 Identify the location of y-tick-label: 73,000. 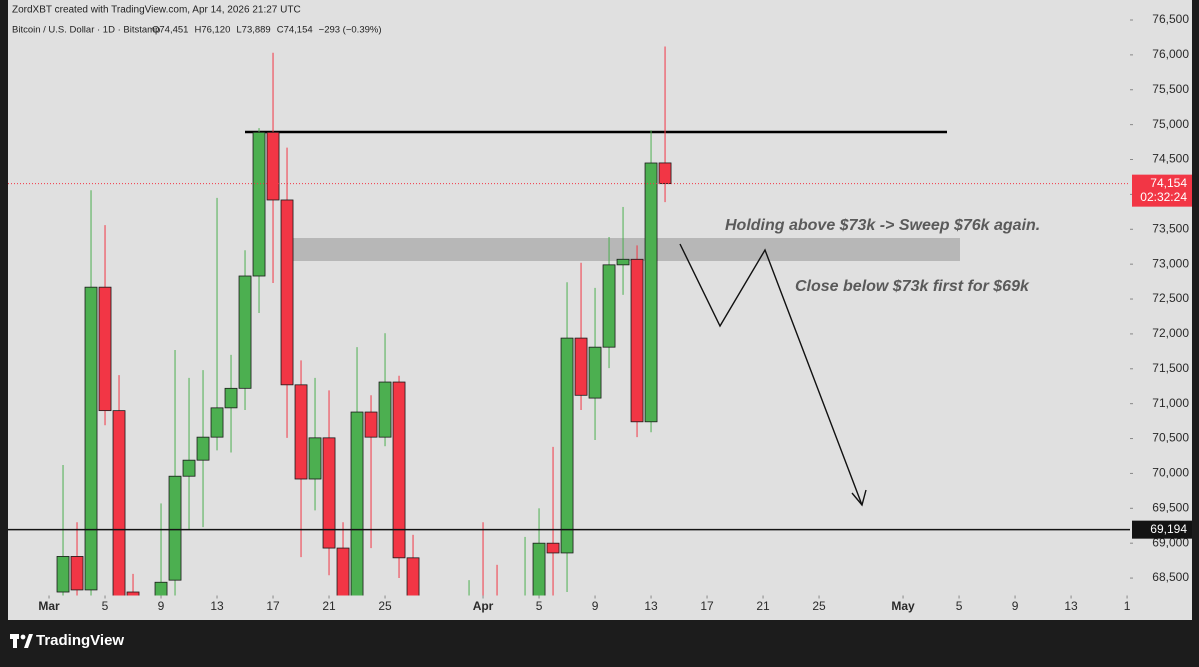
(1170, 263).